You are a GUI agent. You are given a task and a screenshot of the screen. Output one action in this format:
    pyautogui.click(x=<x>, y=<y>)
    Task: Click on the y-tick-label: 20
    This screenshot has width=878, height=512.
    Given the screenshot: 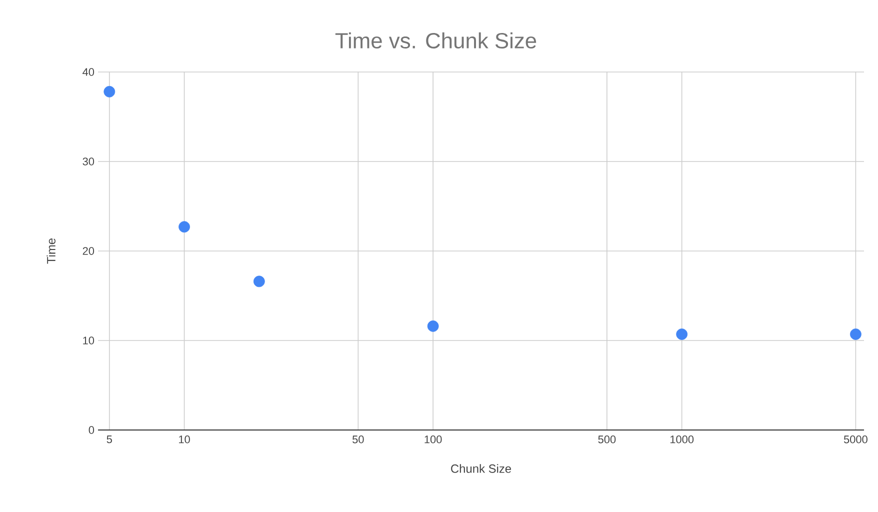 What is the action you would take?
    pyautogui.click(x=88, y=251)
    